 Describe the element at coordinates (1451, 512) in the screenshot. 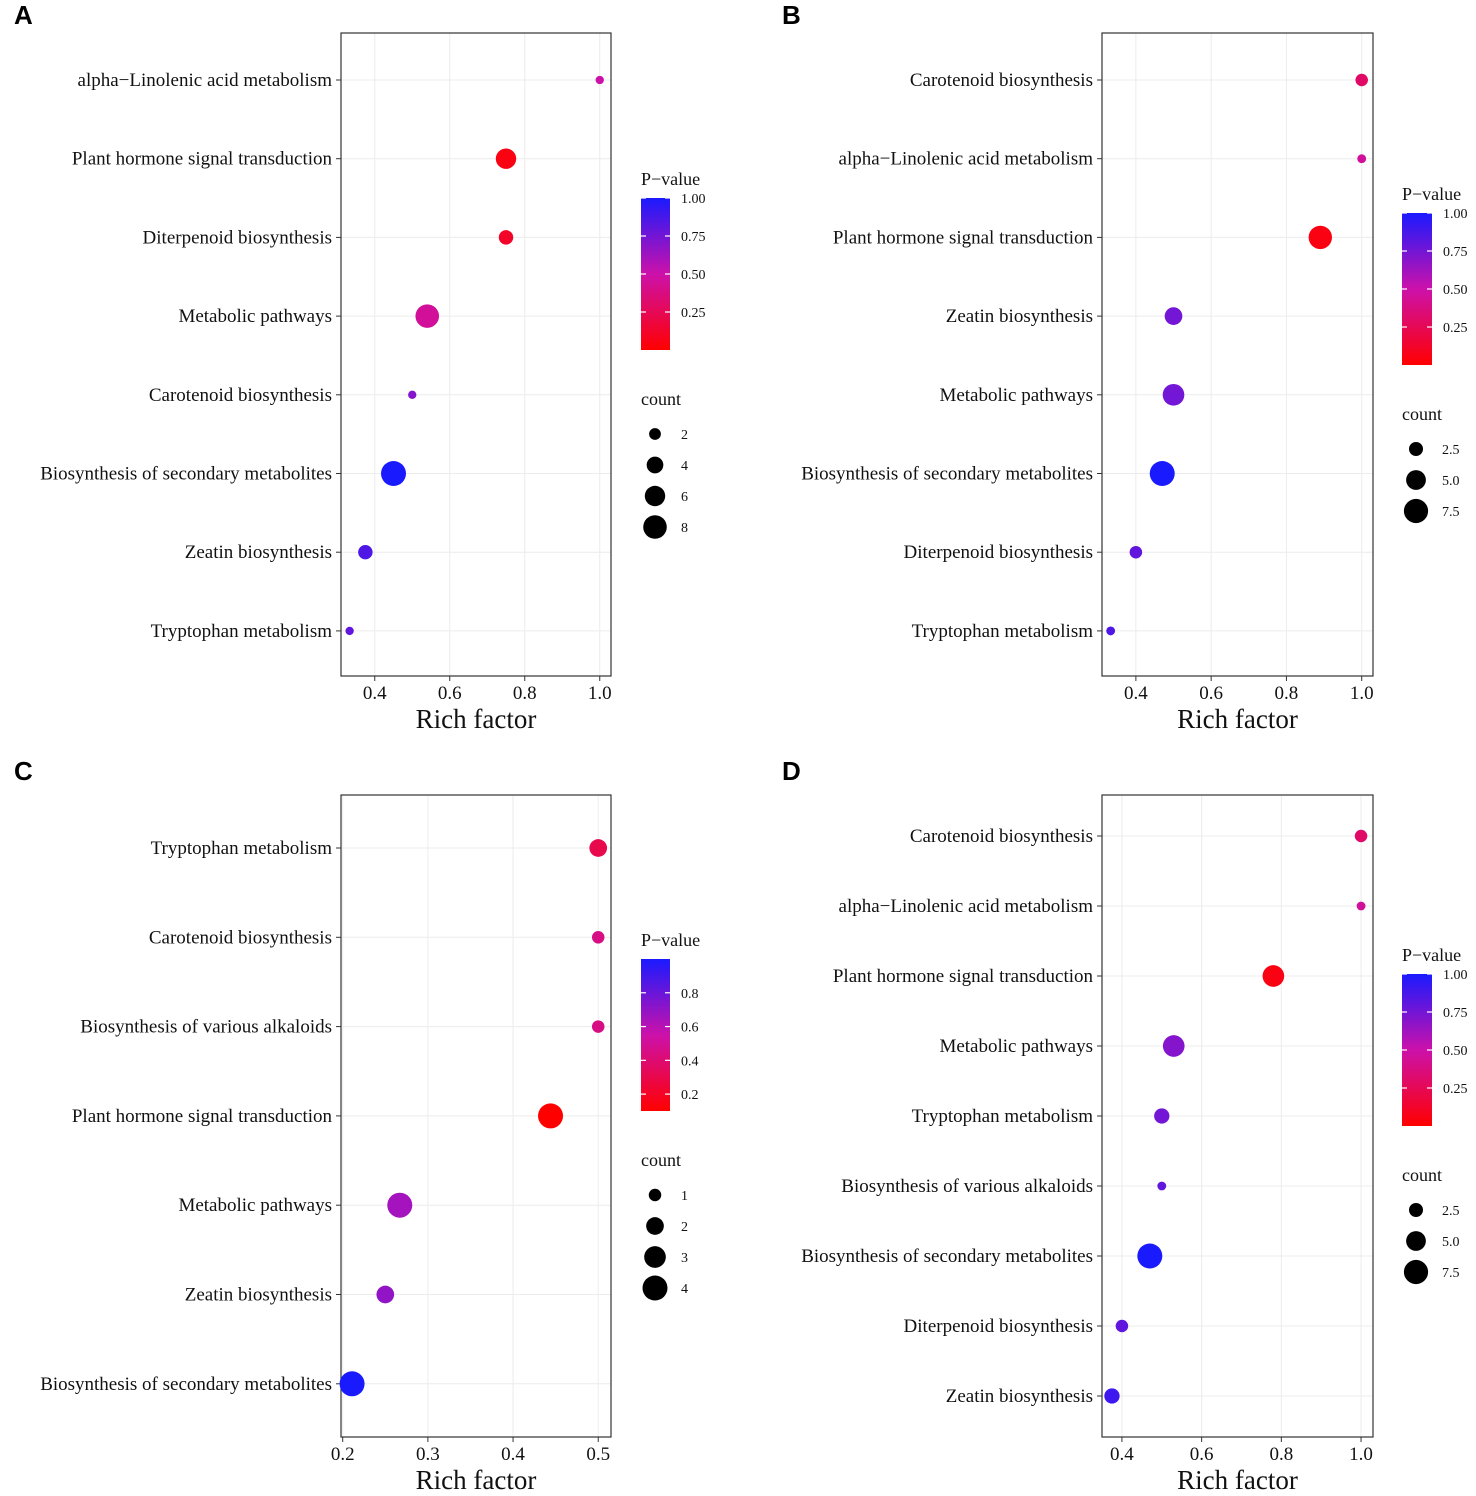

I see `size-legend-label: 7.5` at that location.